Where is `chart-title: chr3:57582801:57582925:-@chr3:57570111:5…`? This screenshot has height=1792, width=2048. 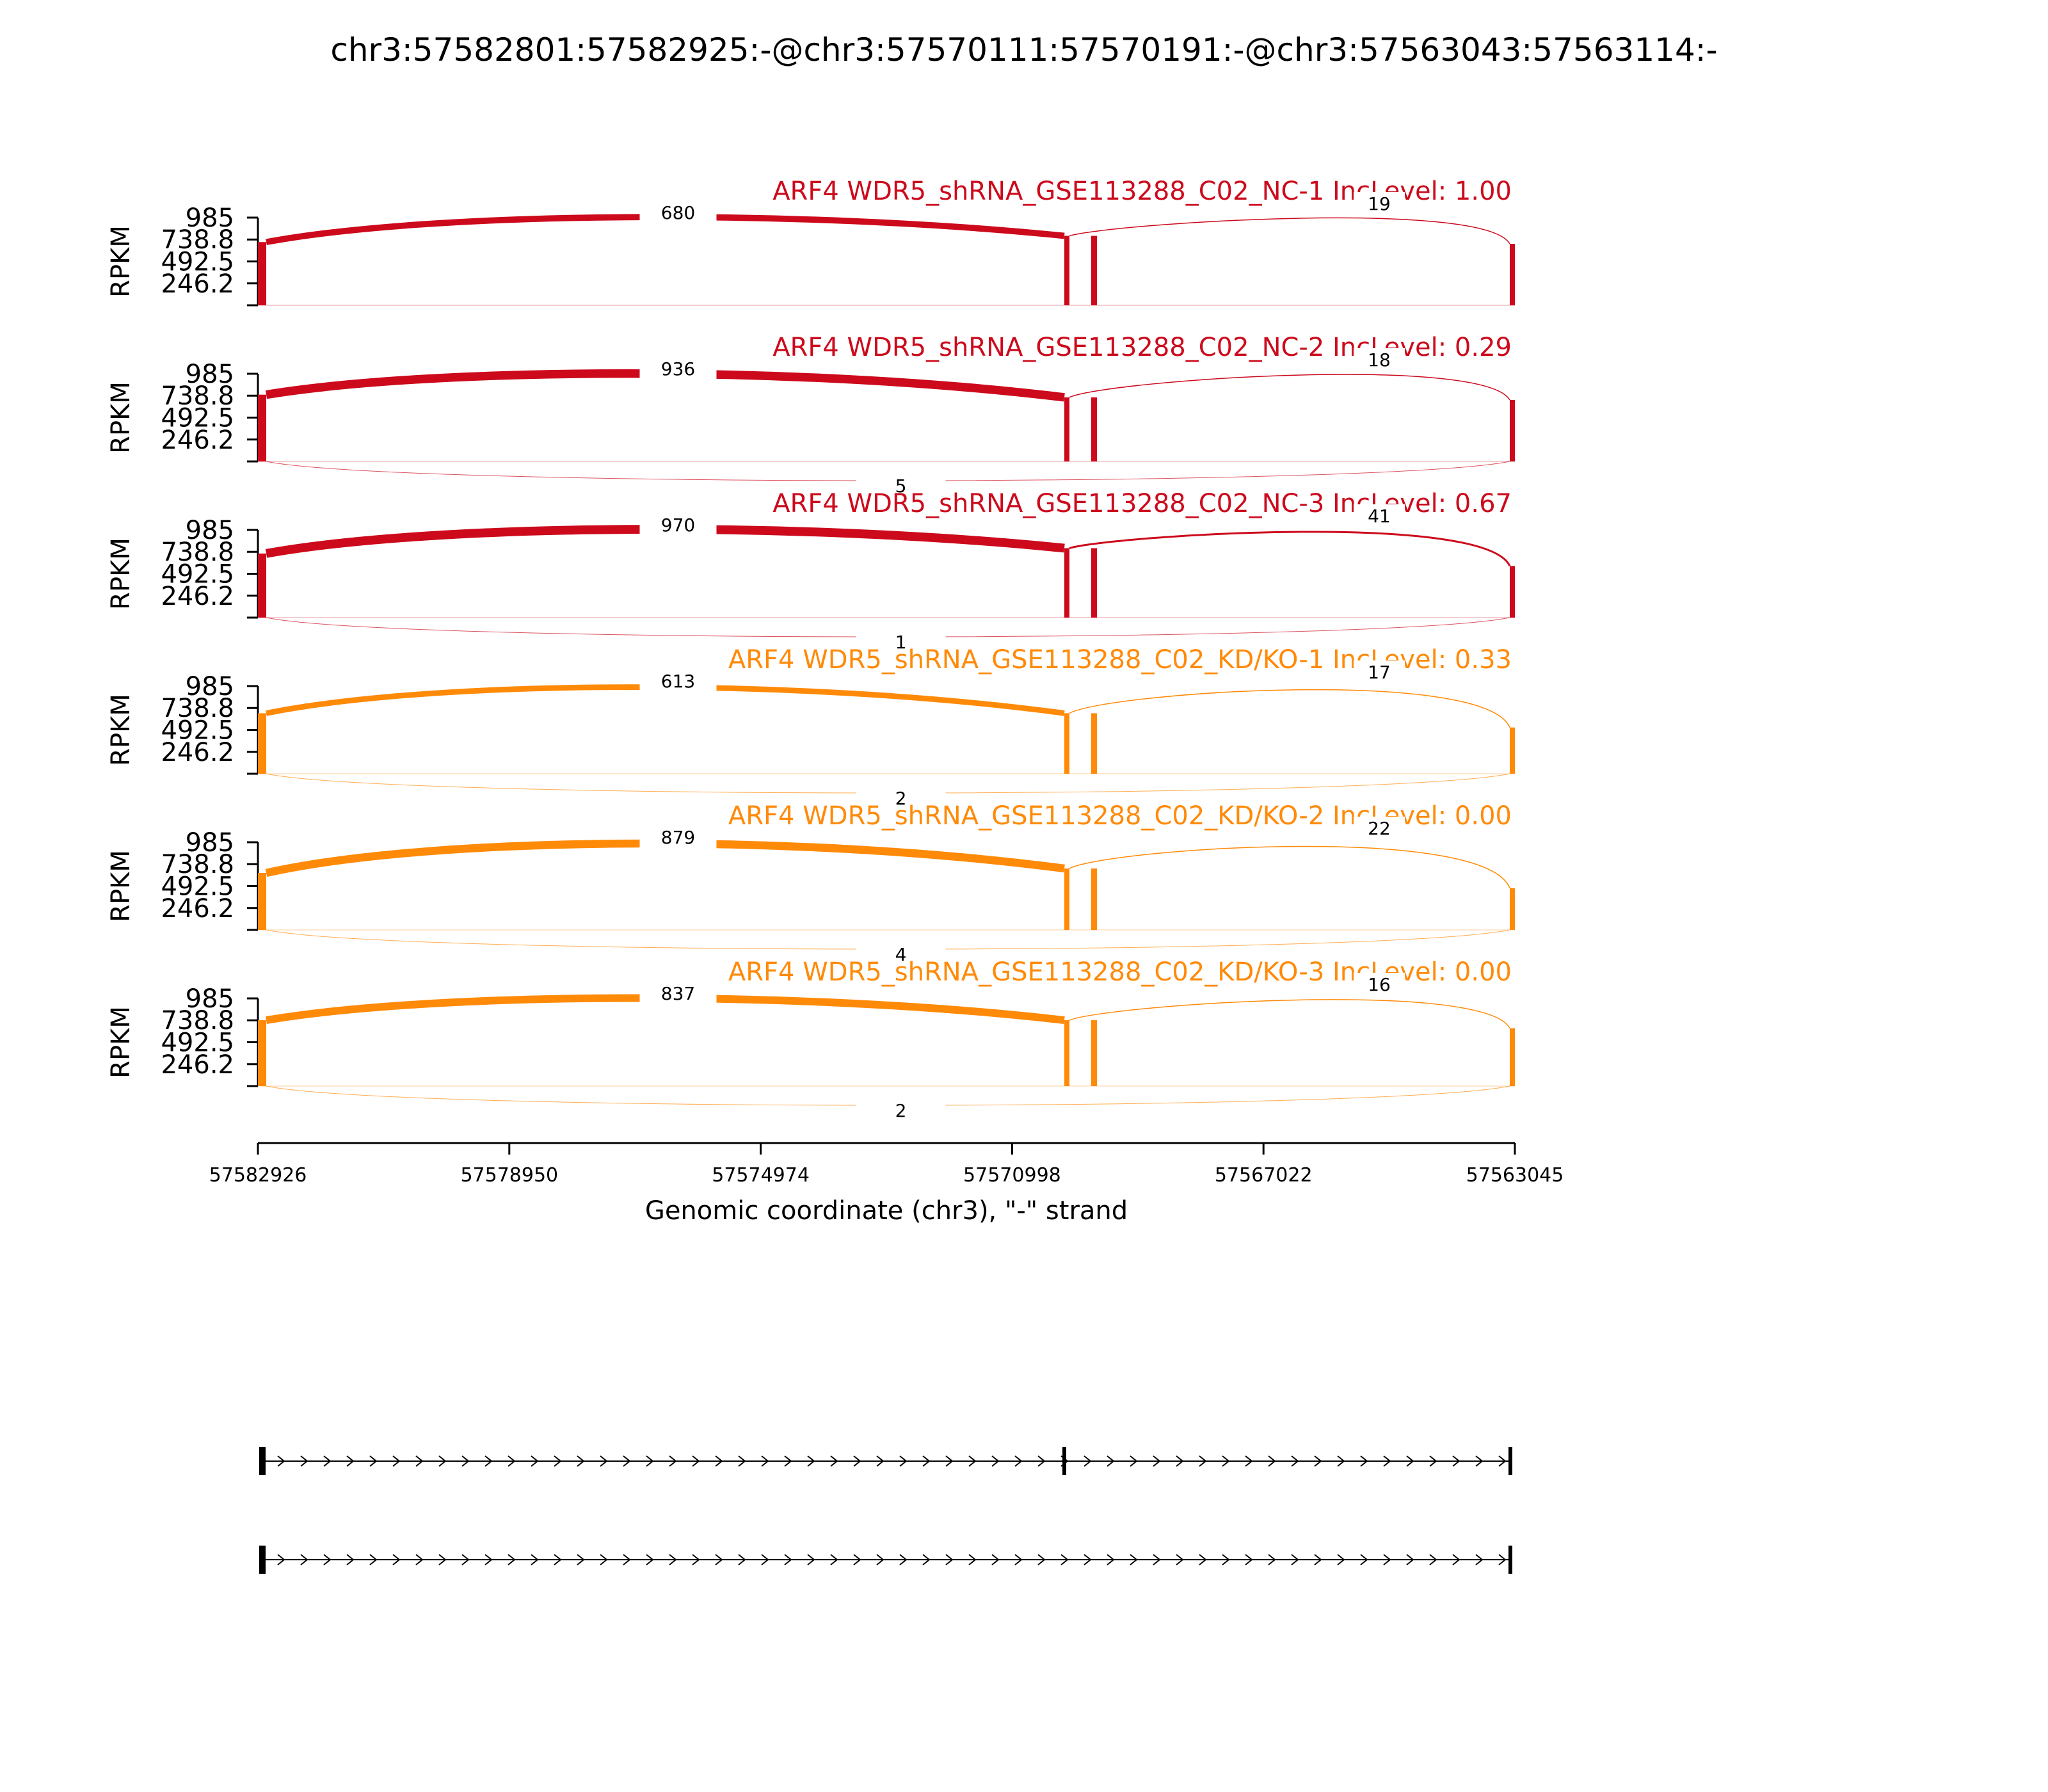 chart-title: chr3:57582801:57582925:-@chr3:57570111:5… is located at coordinates (1023, 49).